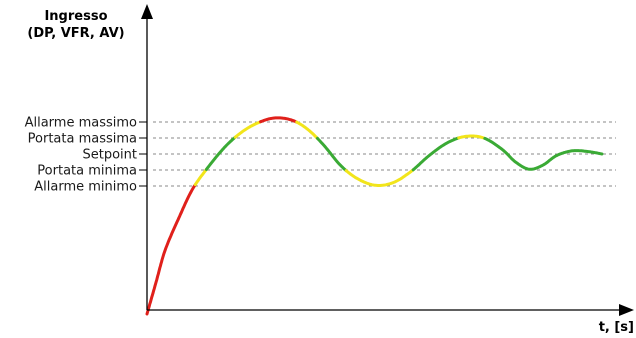  I want to click on x-axis-arrow-icon, so click(626, 310).